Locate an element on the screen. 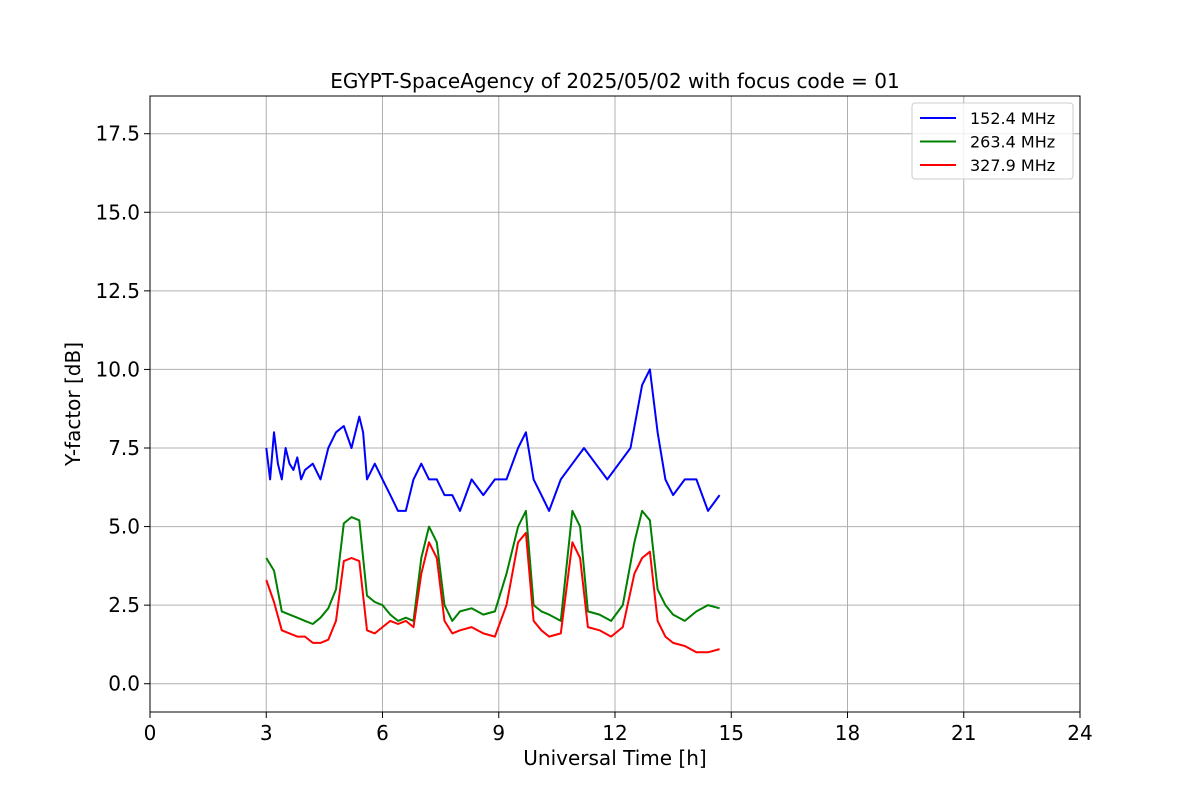 This screenshot has height=800, width=1200. x-tick-label: 6 is located at coordinates (382, 733).